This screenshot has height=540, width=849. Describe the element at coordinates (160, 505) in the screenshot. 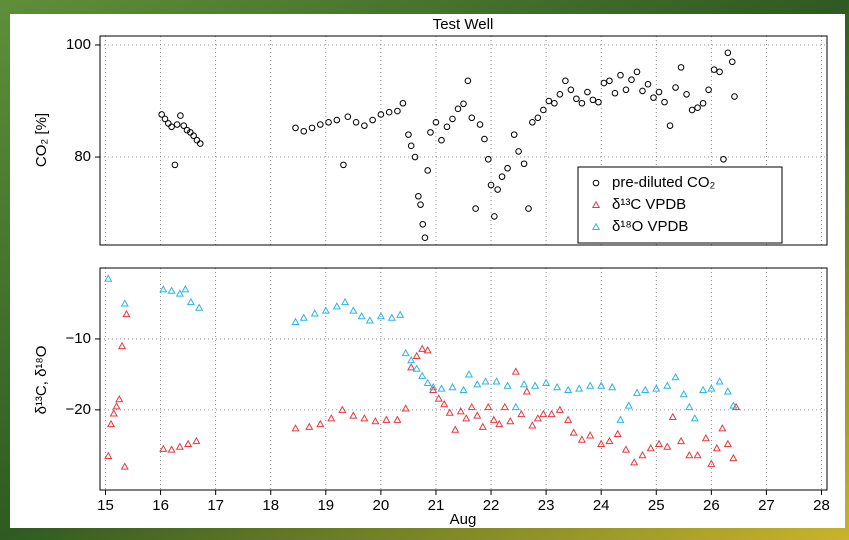

I see `x-tick-label: 16` at that location.